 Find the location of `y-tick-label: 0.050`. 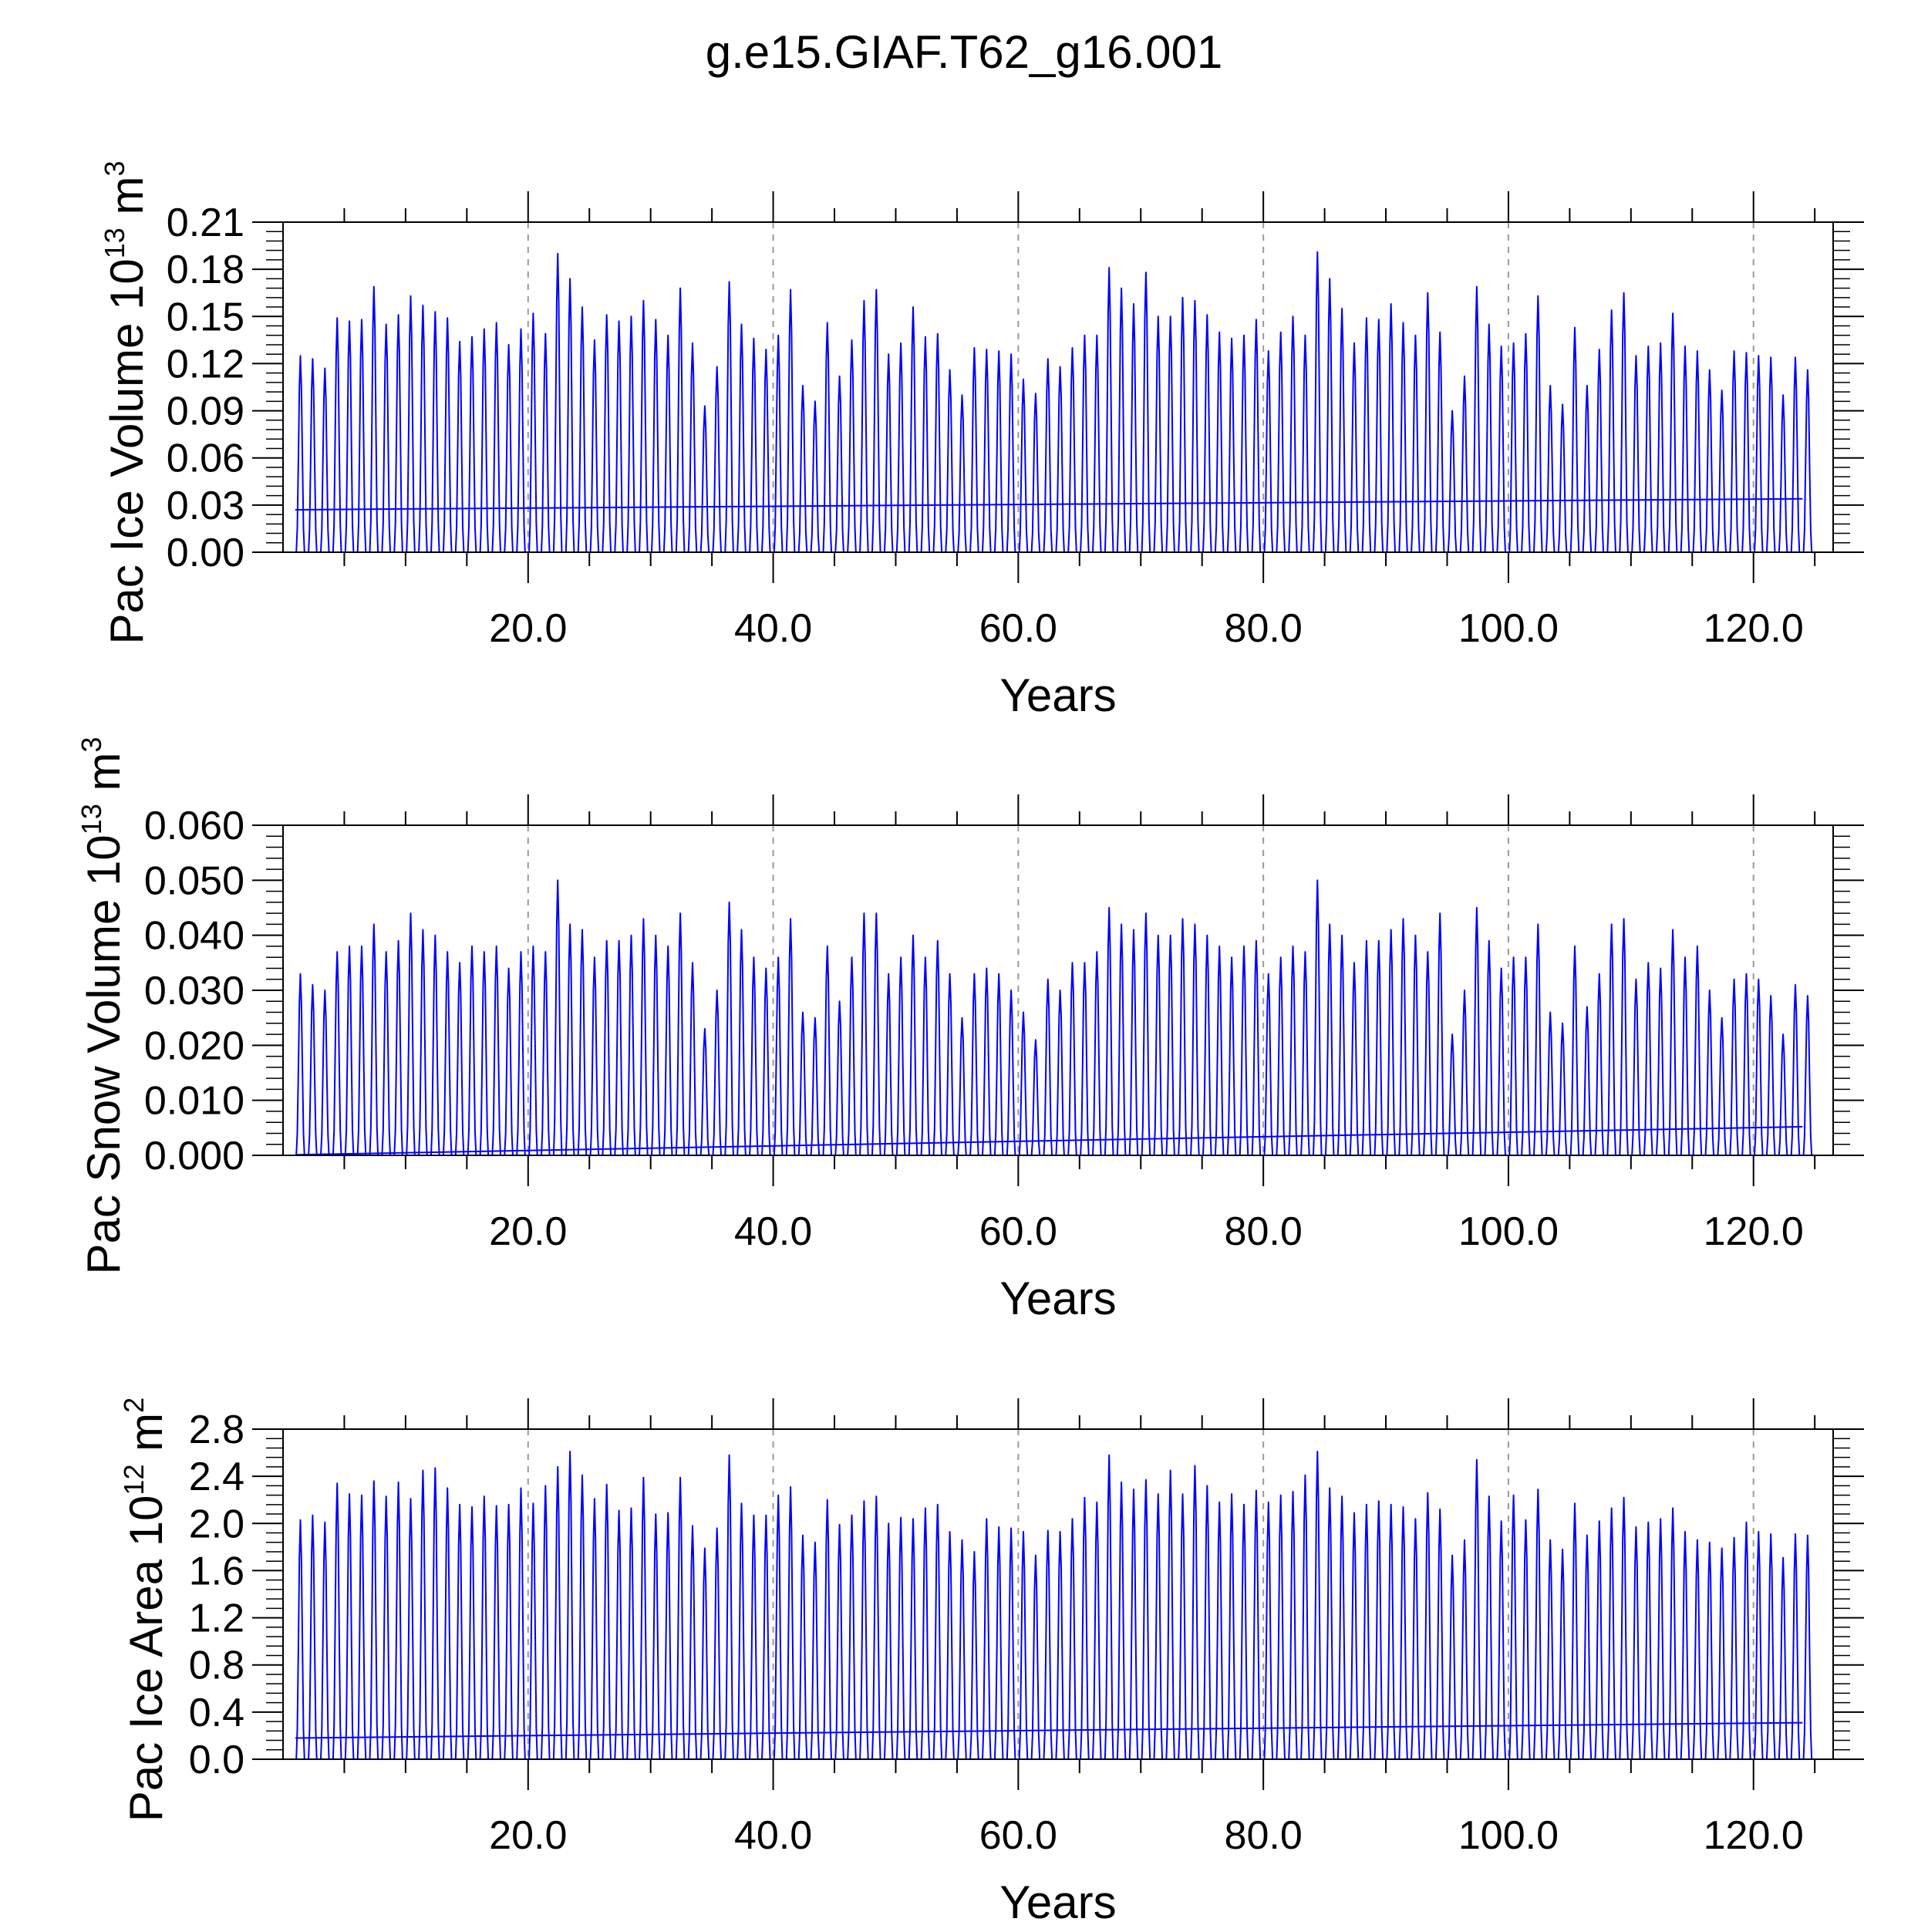

y-tick-label: 0.050 is located at coordinates (194, 880).